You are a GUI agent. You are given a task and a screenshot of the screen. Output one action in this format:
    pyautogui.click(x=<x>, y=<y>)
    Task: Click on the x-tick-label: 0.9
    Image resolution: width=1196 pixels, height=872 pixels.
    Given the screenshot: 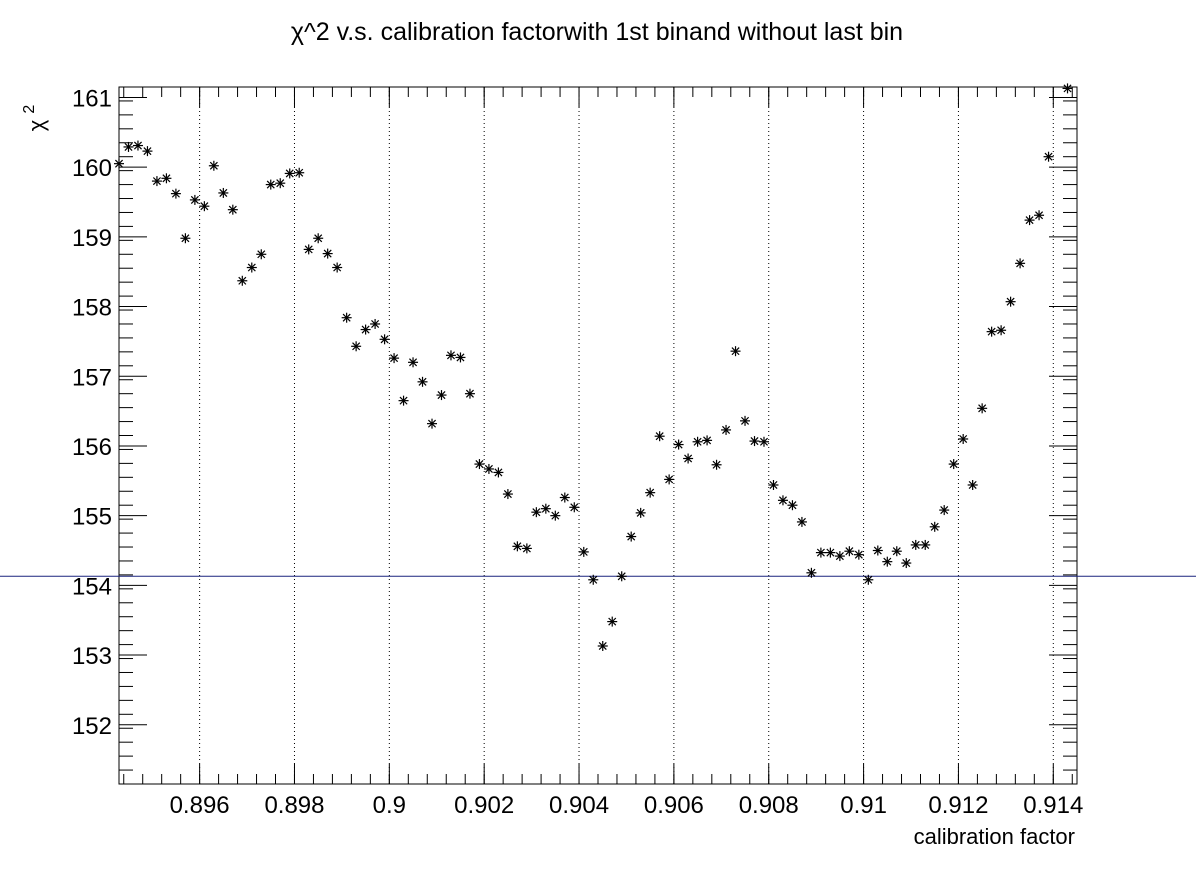 What is the action you would take?
    pyautogui.click(x=389, y=805)
    